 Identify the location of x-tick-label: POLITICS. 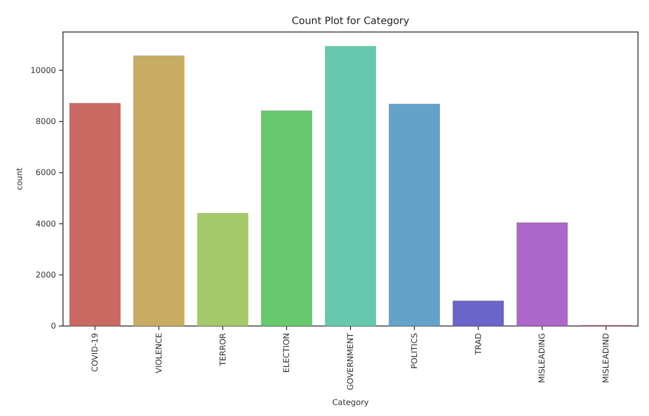
(414, 351).